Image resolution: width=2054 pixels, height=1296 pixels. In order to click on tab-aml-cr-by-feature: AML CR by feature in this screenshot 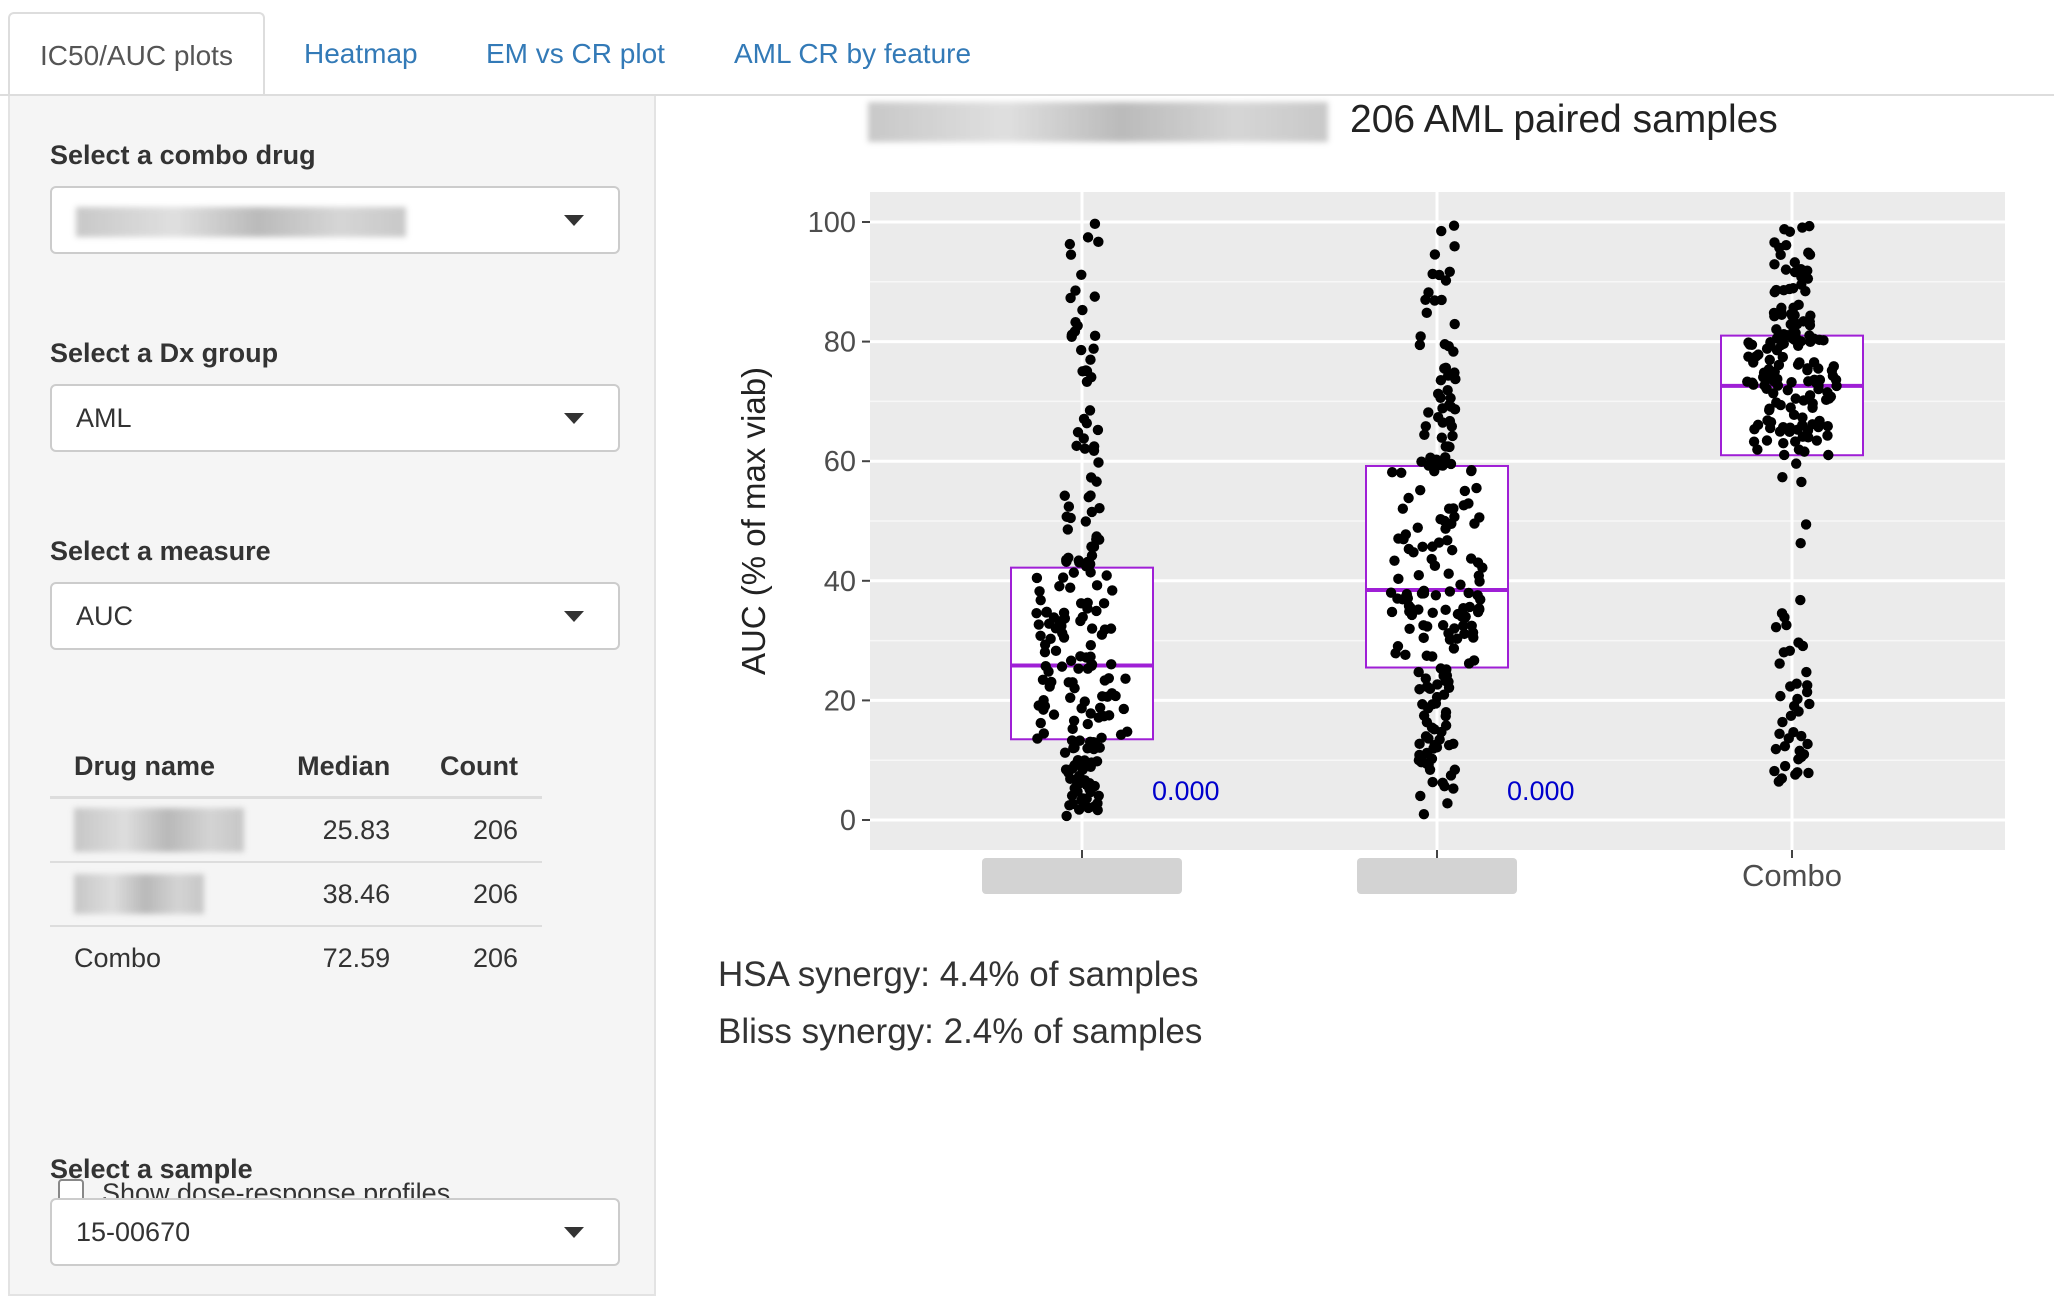, I will do `click(853, 53)`.